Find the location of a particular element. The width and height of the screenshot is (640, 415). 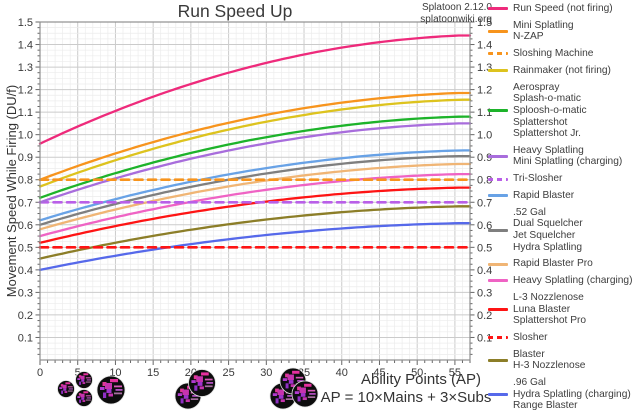

legend-label: Heavy Splatling Mini Splatling (charging) is located at coordinates (567, 156).